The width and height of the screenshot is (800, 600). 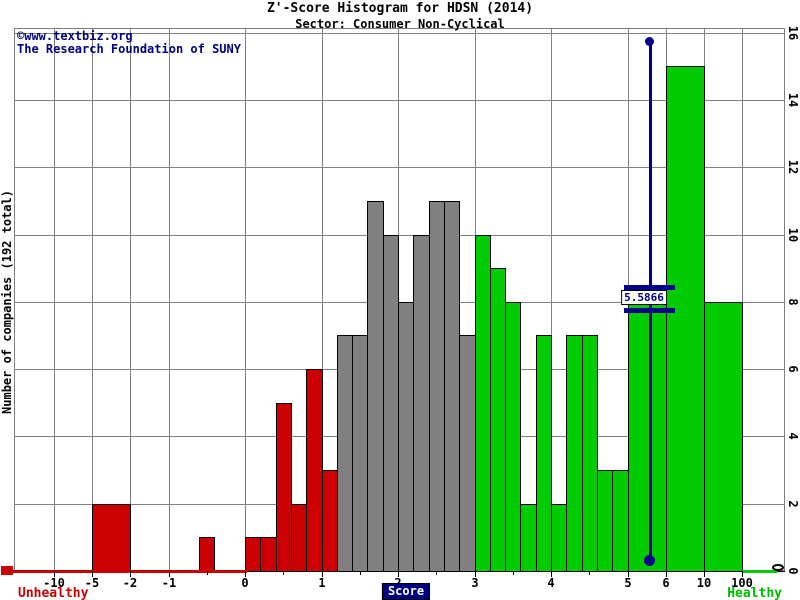 What do you see at coordinates (7, 302) in the screenshot?
I see `y-axis-label: Number of companies (192 total)` at bounding box center [7, 302].